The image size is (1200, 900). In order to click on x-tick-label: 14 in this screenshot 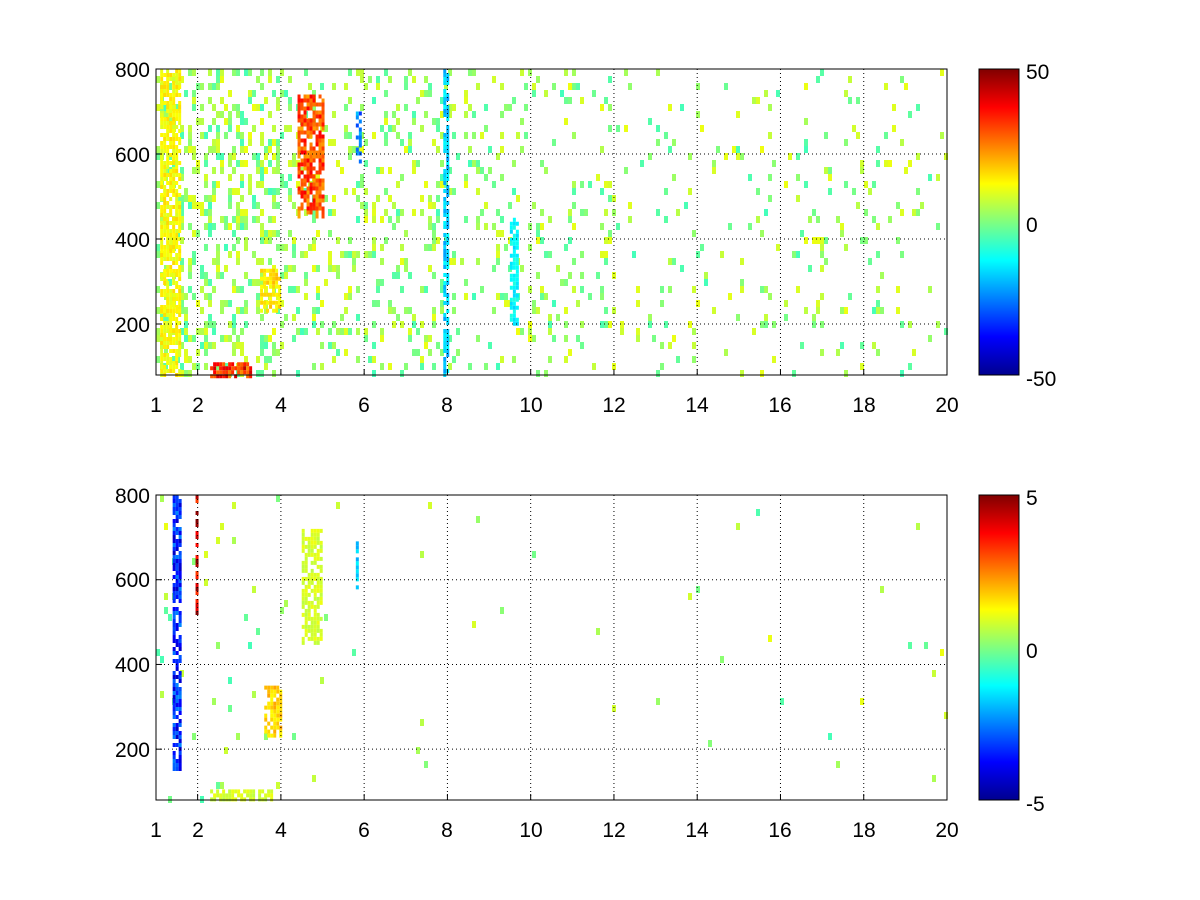, I will do `click(697, 405)`.